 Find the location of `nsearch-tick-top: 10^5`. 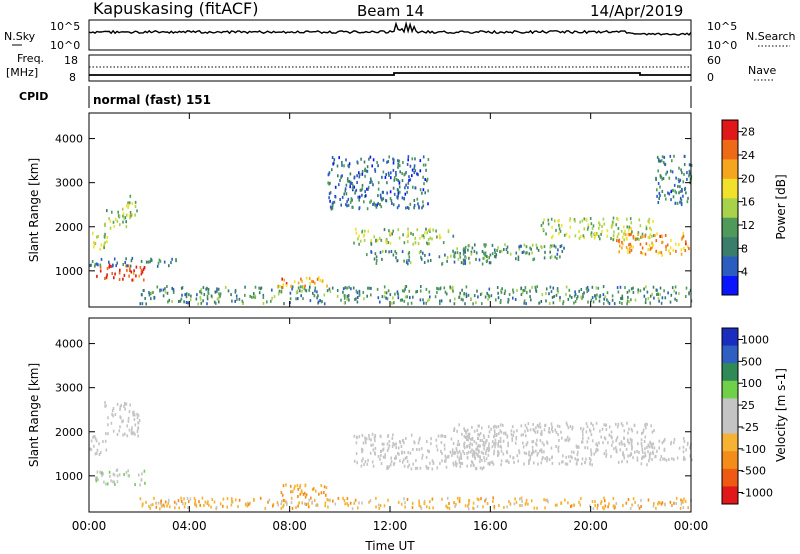

nsearch-tick-top: 10^5 is located at coordinates (722, 26).